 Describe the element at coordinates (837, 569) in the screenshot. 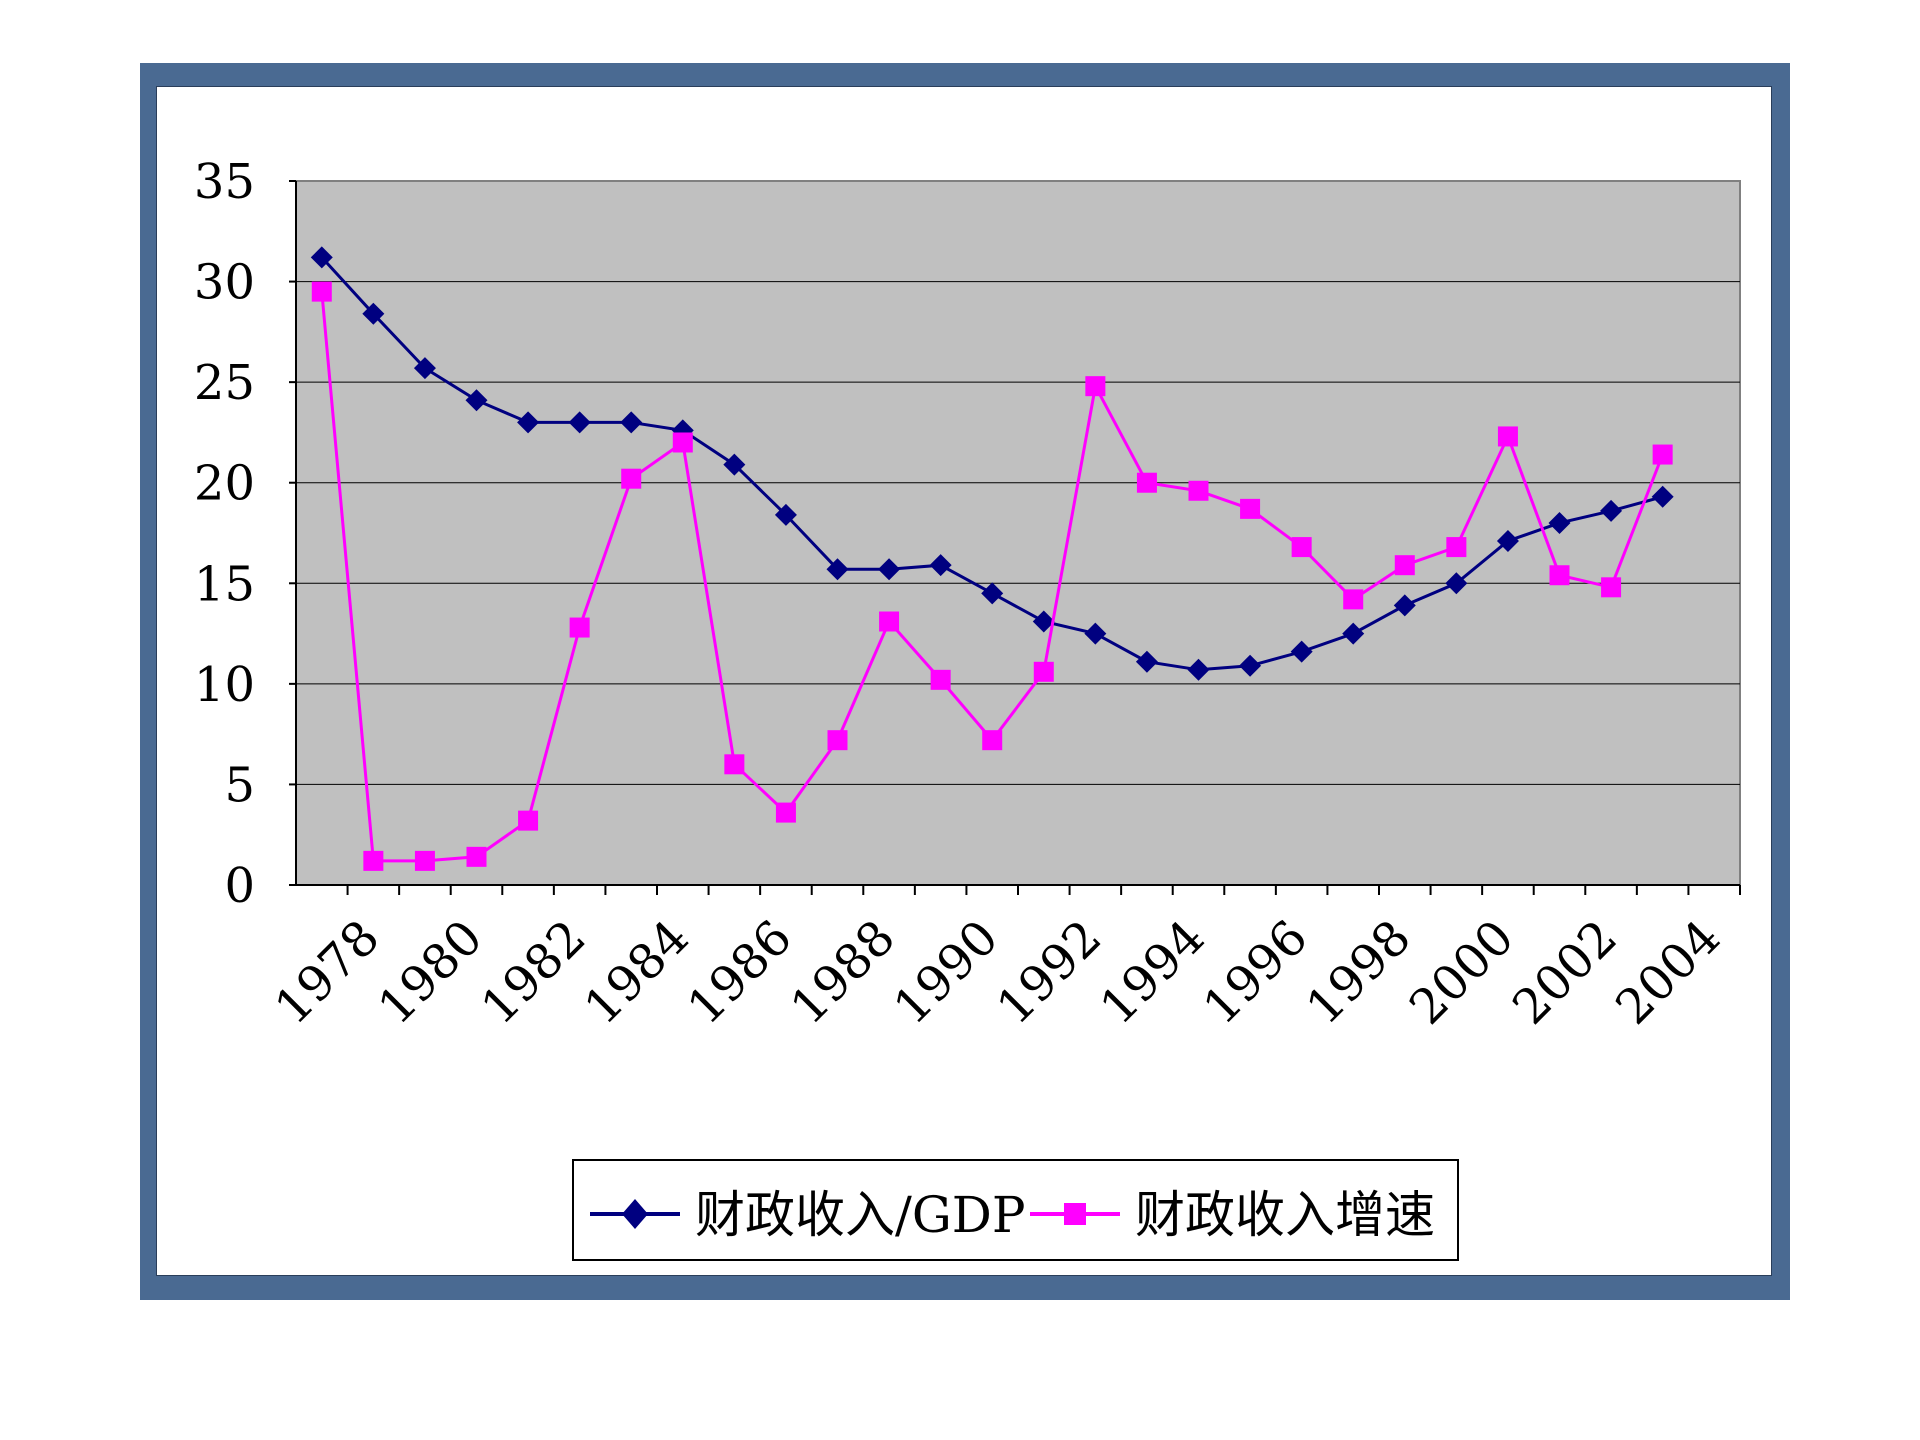

I see `series-1-point-1988` at that location.